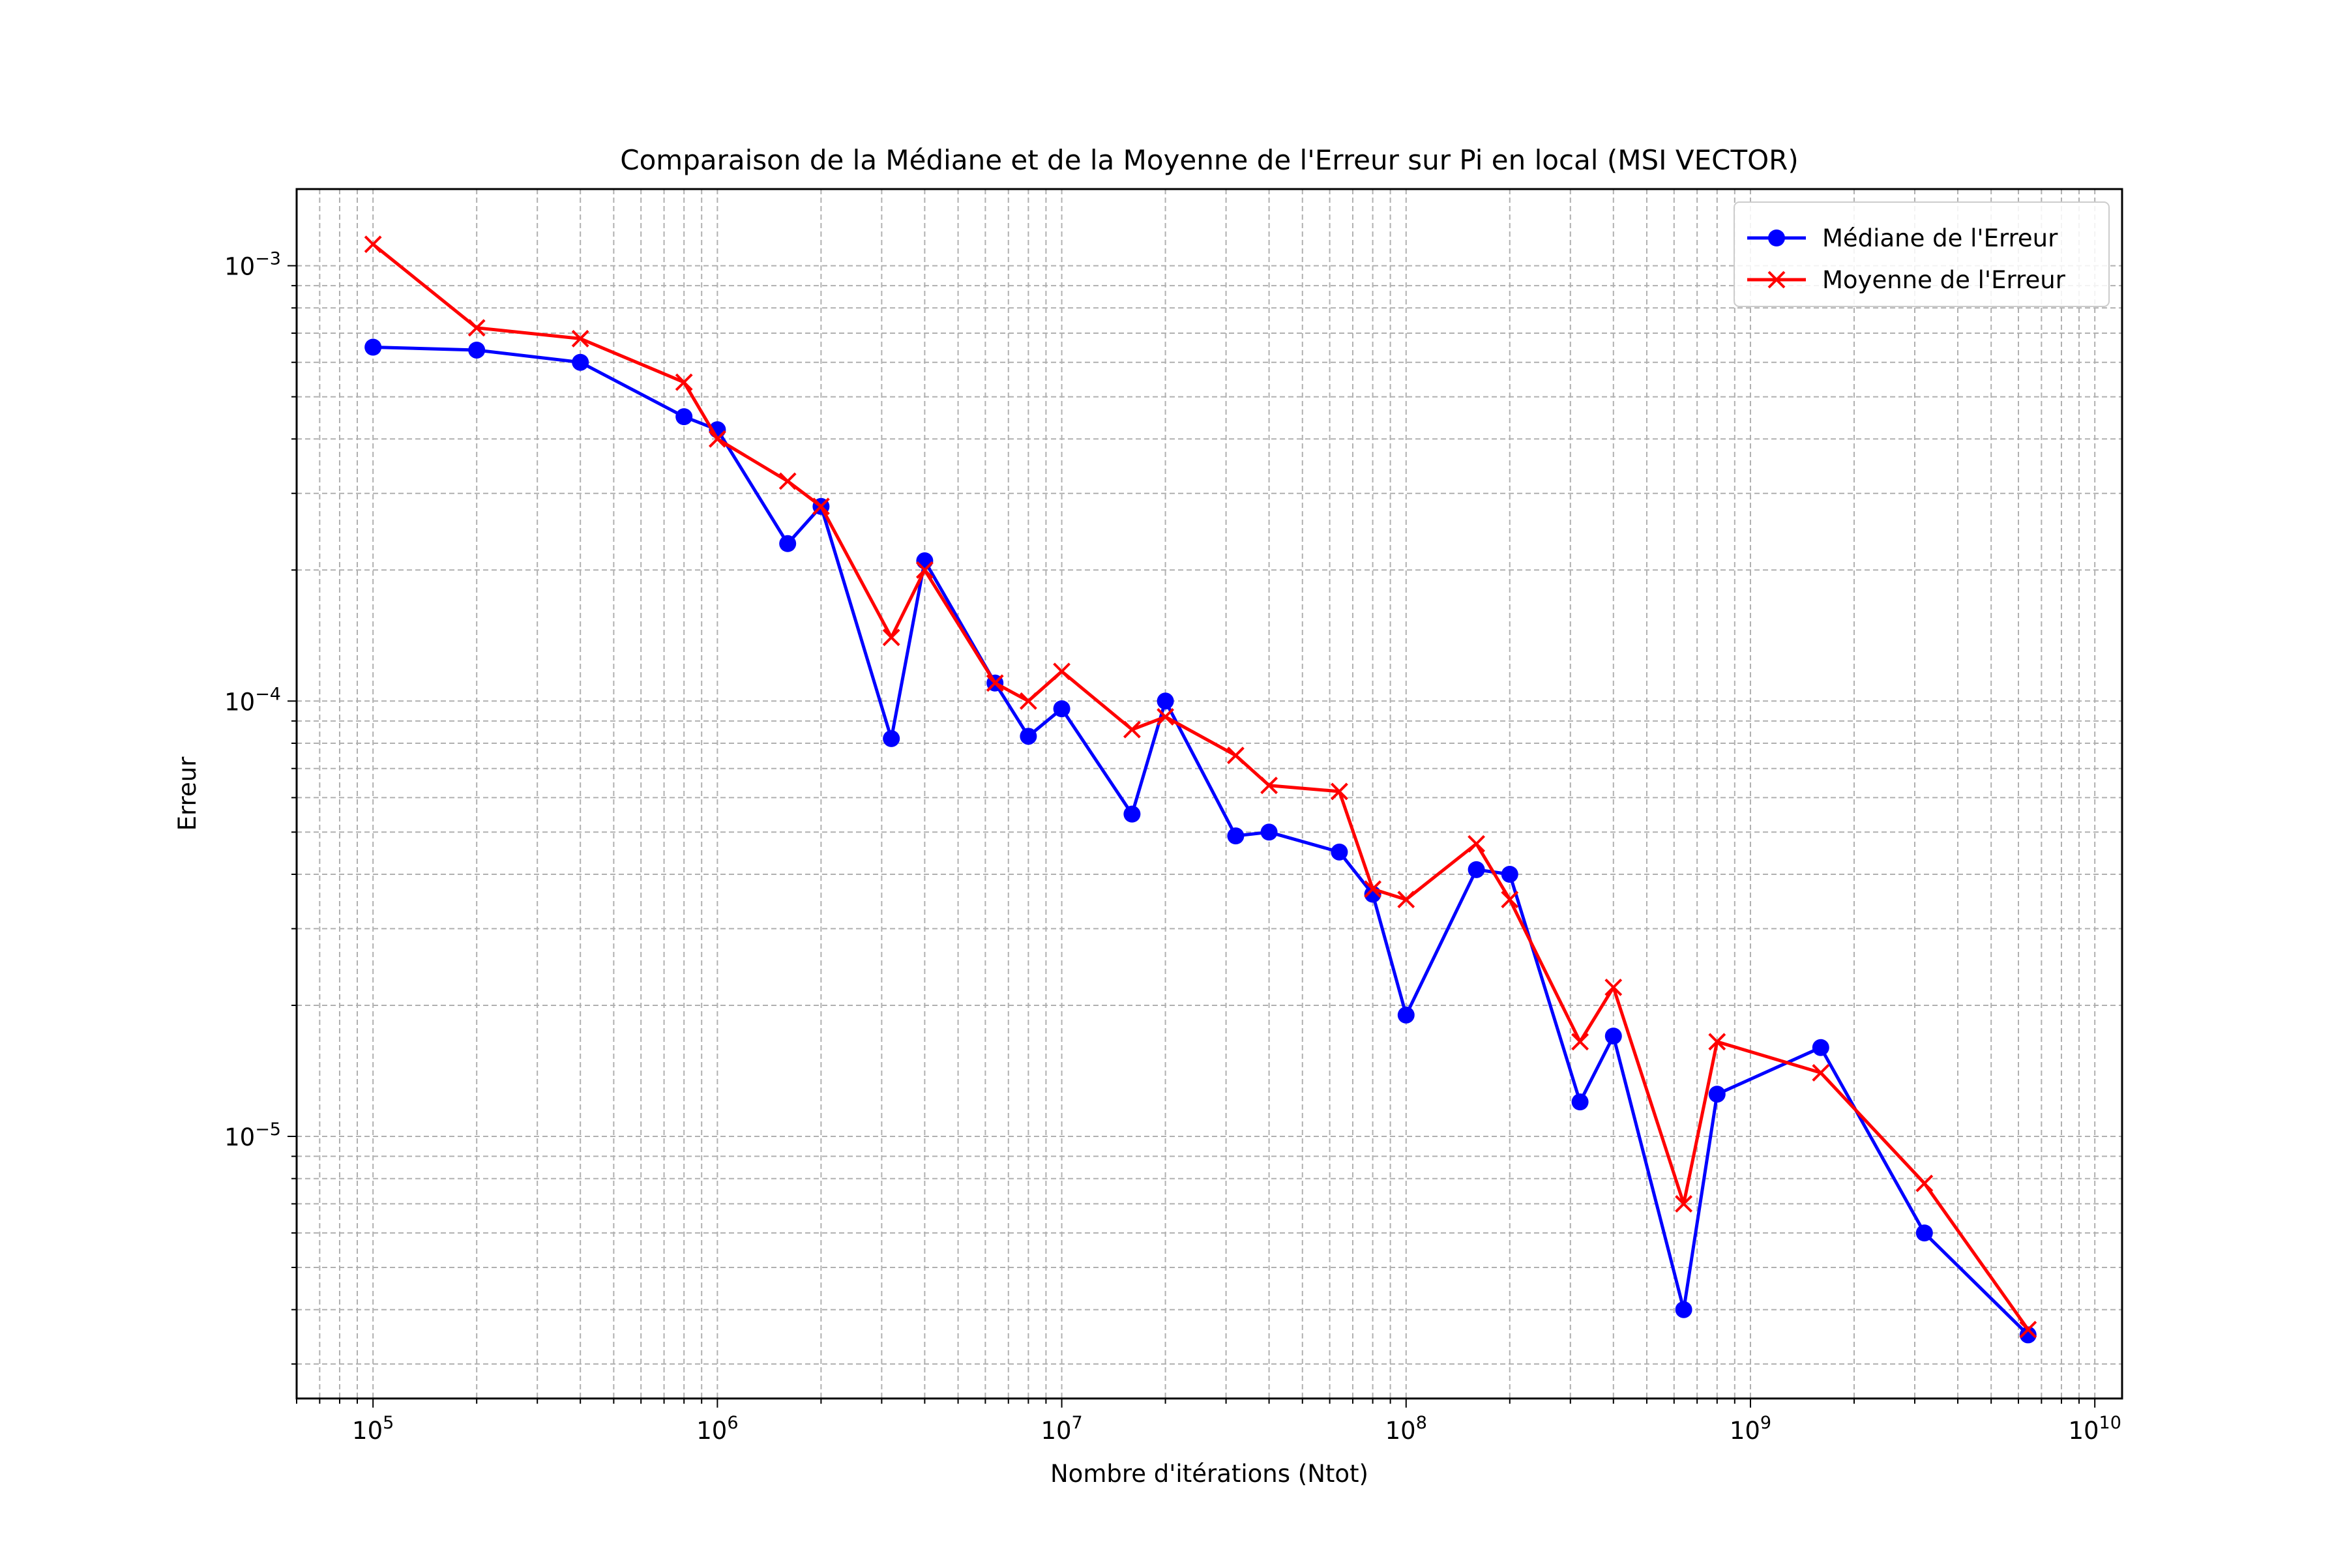  I want to click on legend-box, so click(1922, 254).